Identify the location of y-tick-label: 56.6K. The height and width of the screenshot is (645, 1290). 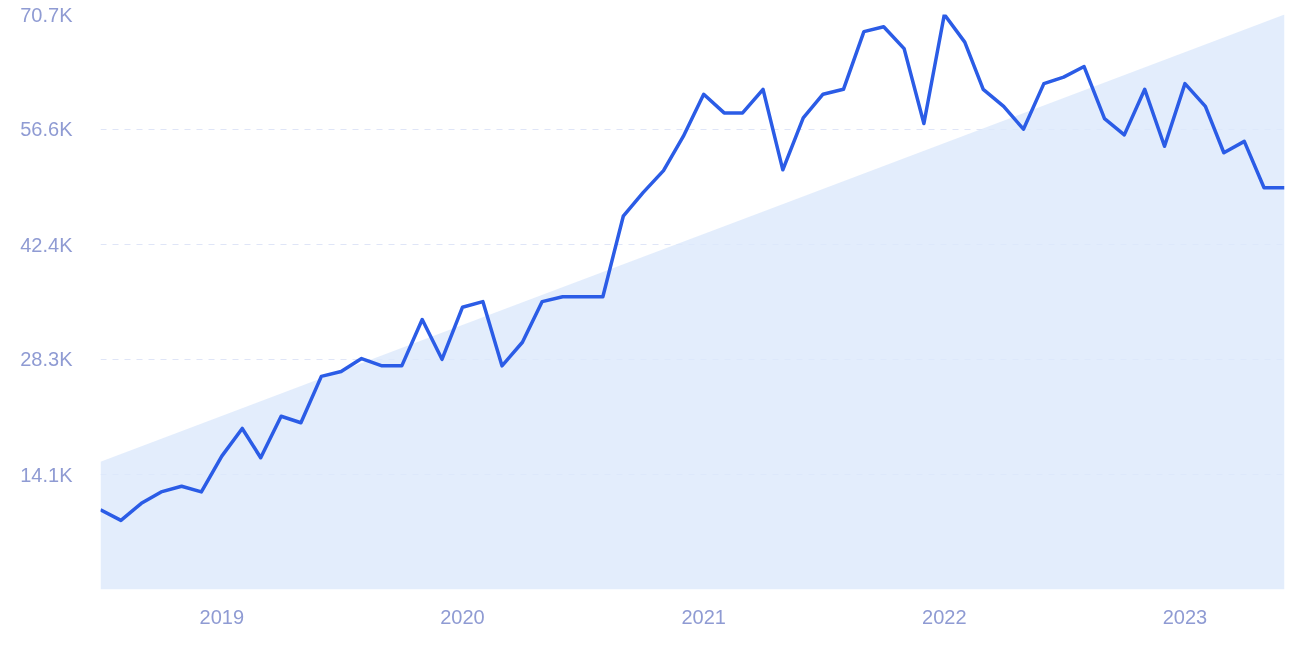
(47, 129).